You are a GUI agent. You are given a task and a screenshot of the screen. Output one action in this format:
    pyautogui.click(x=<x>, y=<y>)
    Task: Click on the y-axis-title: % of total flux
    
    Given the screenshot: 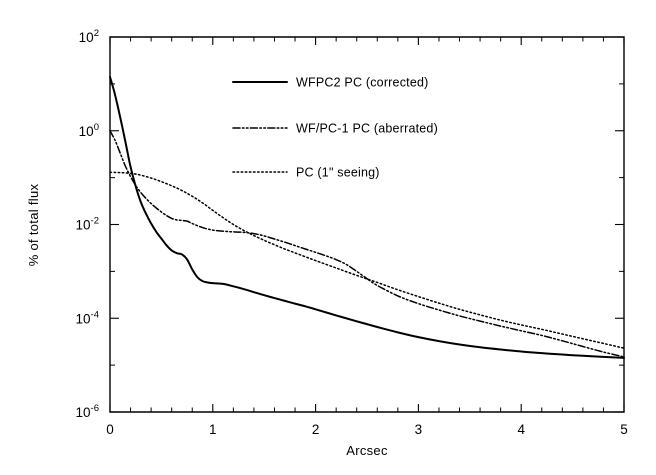 What is the action you would take?
    pyautogui.click(x=33, y=225)
    